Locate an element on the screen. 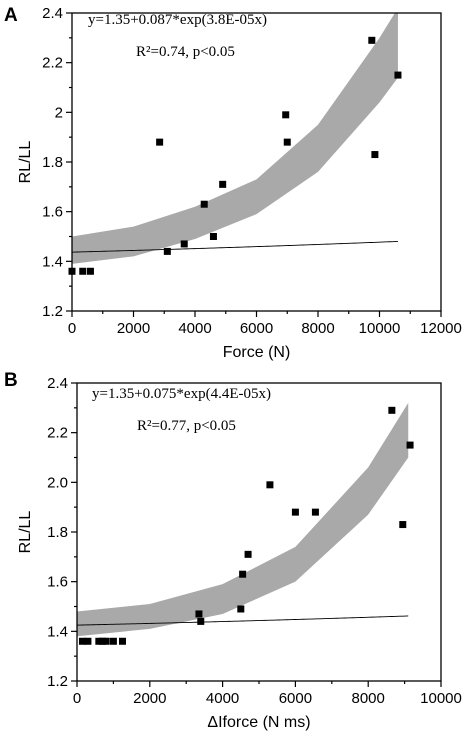  y-tick-label: 2 is located at coordinates (59, 112).